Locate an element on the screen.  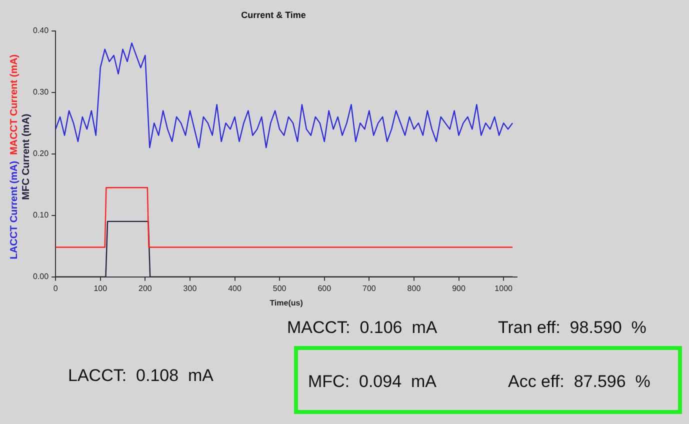
y-tick-label: 0.40 is located at coordinates (41, 31).